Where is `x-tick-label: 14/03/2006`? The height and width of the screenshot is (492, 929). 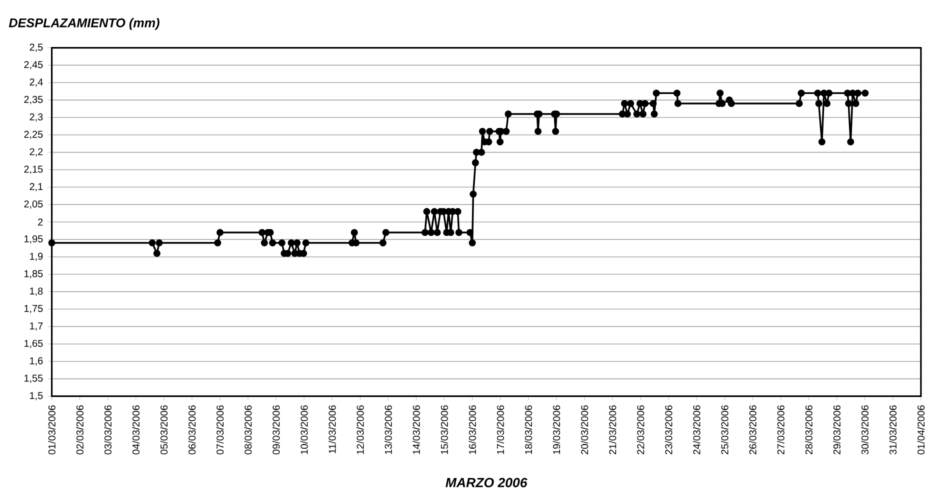 x-tick-label: 14/03/2006 is located at coordinates (416, 429).